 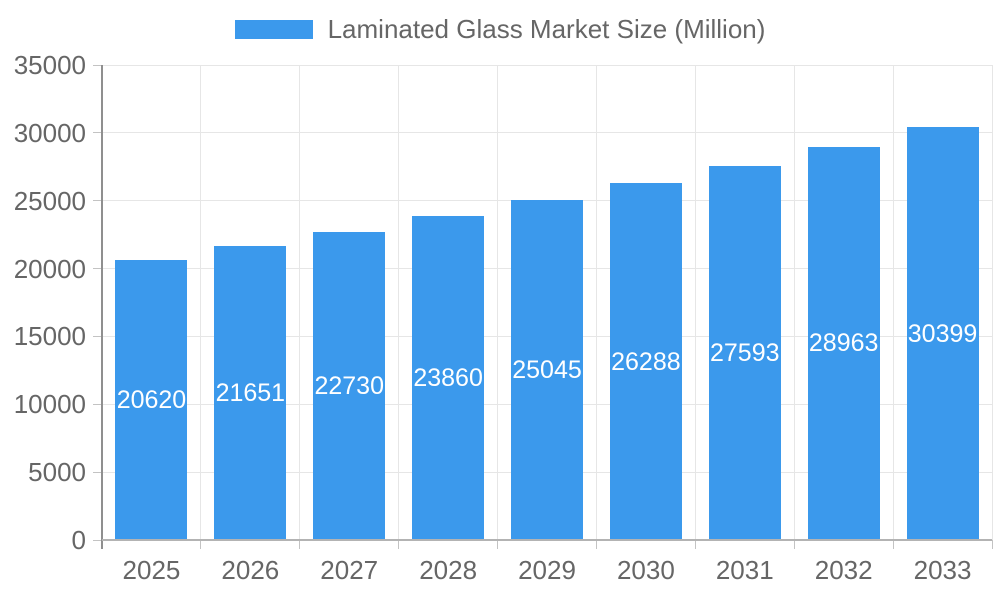 What do you see at coordinates (49, 132) in the screenshot?
I see `y-axis-tick-label: 30000` at bounding box center [49, 132].